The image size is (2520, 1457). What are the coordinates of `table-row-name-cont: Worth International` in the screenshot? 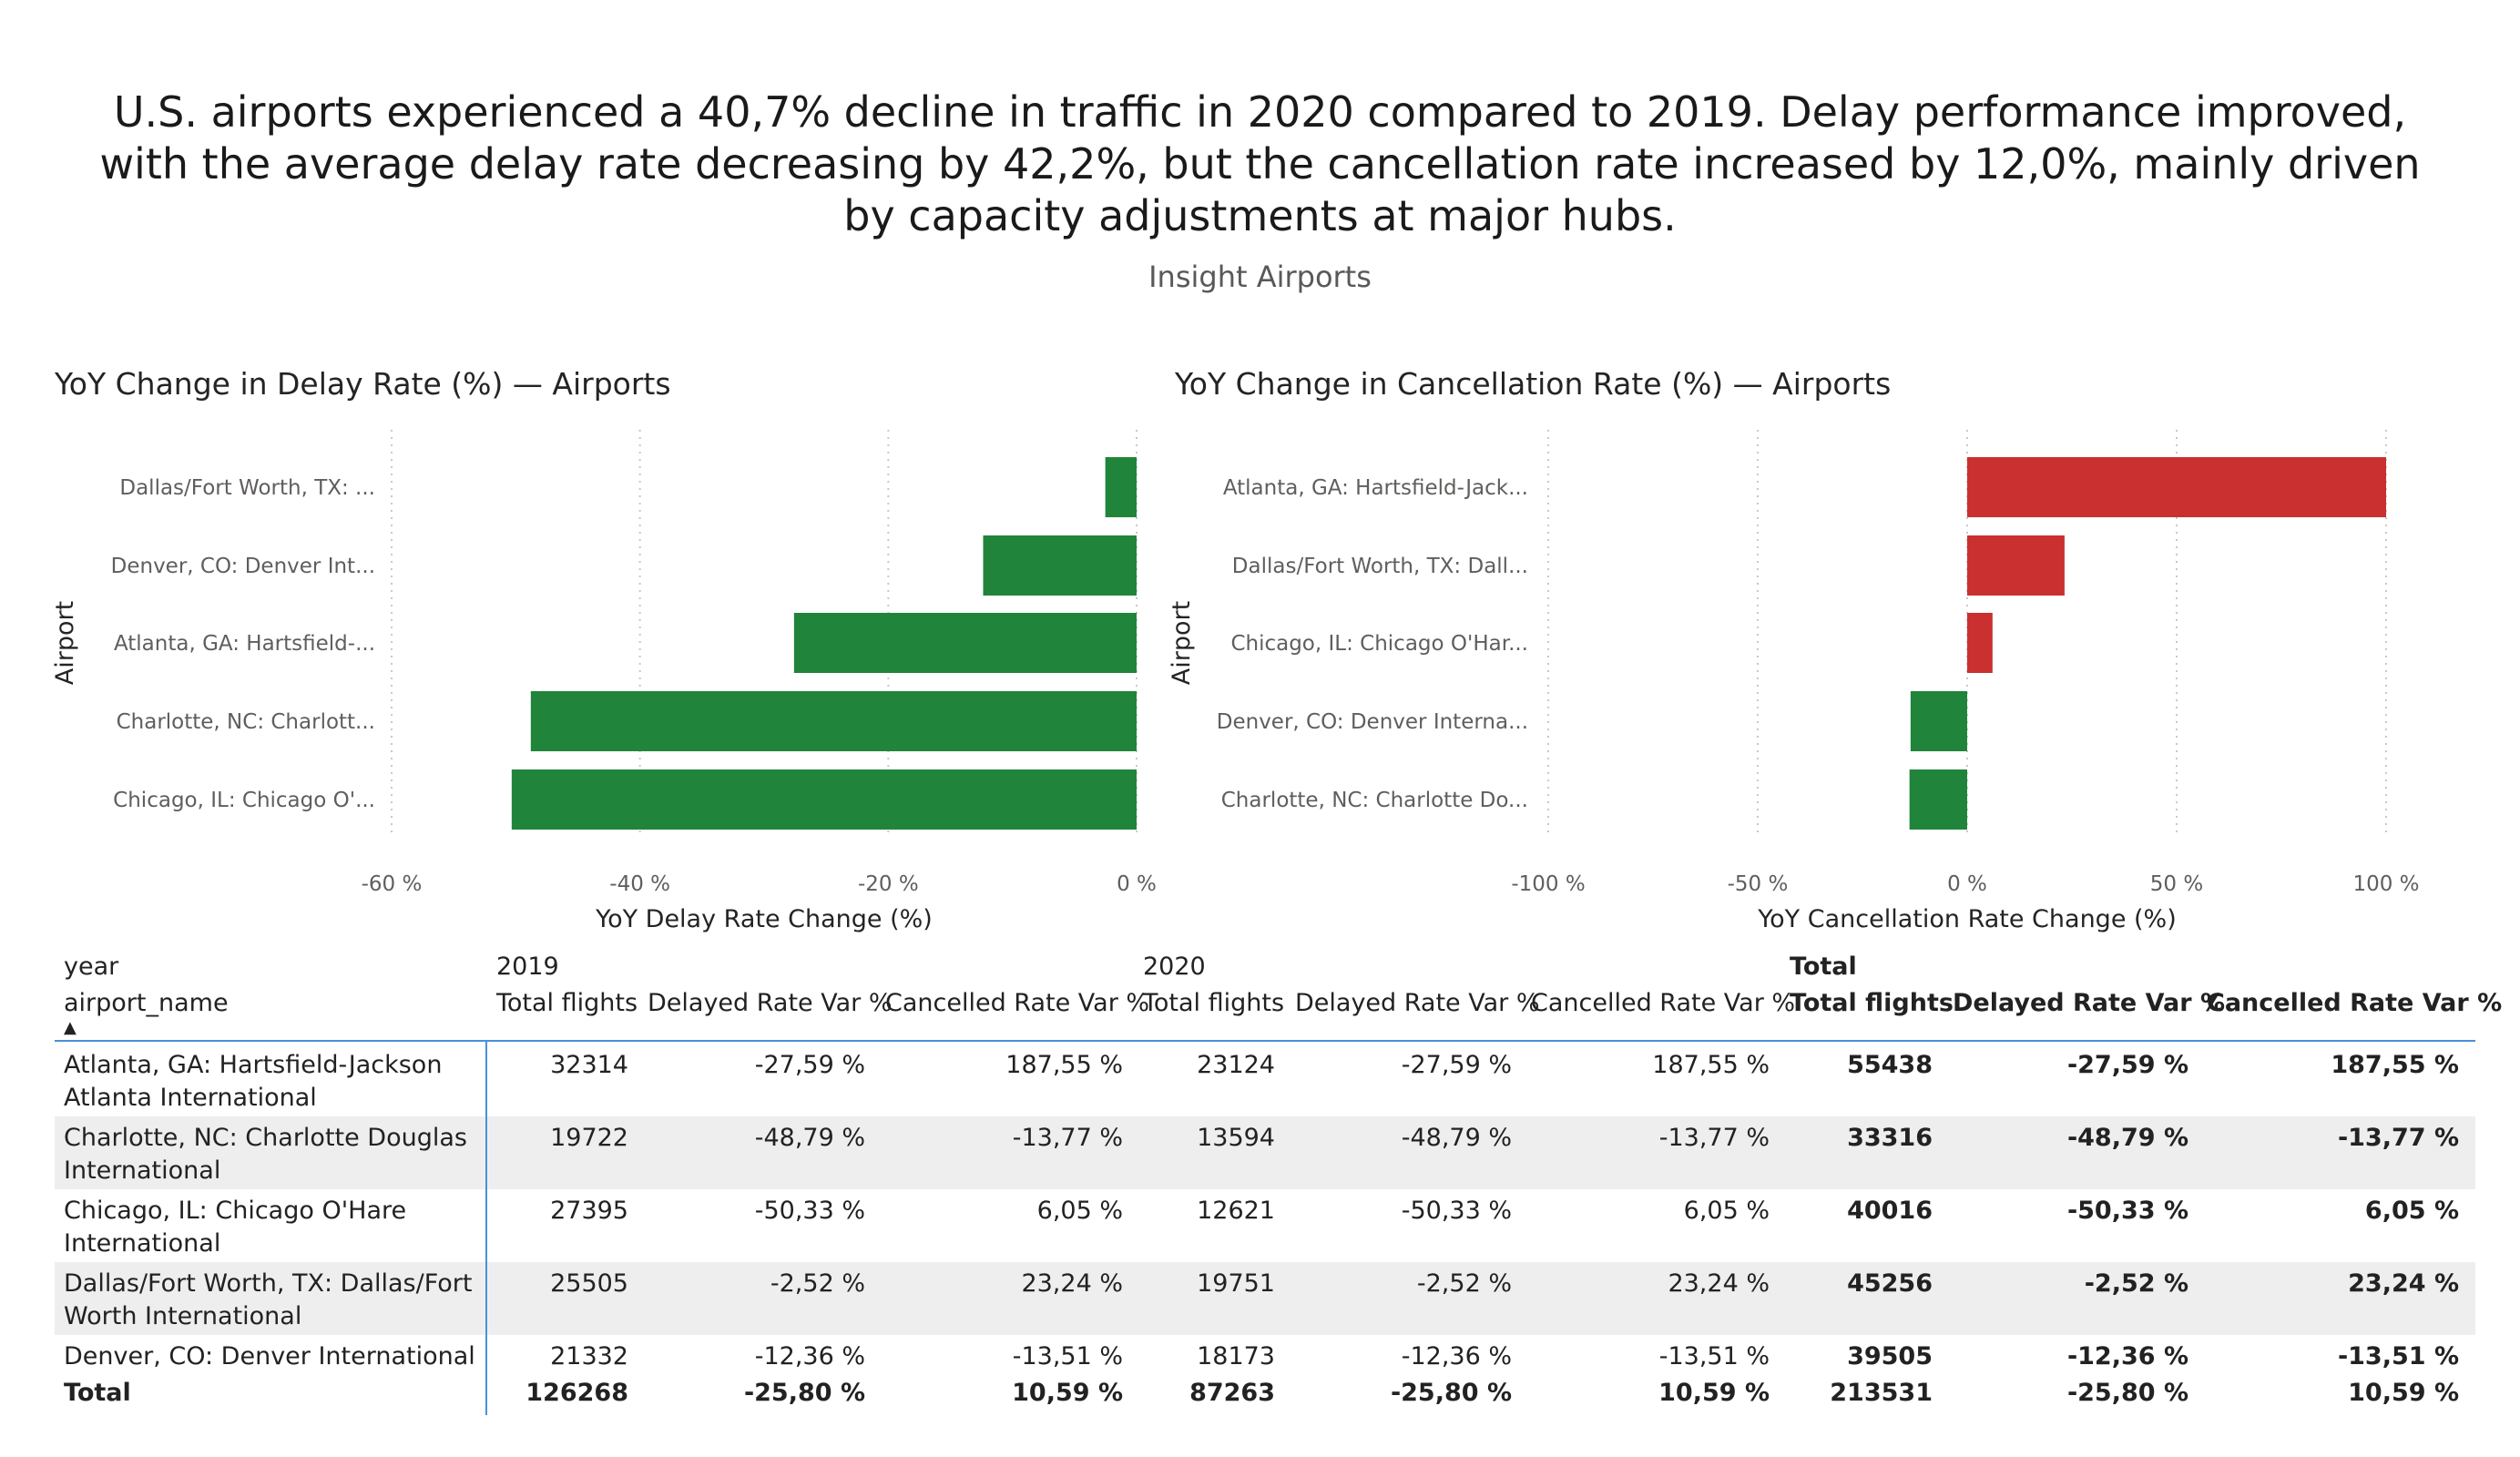 It's located at (183, 1316).